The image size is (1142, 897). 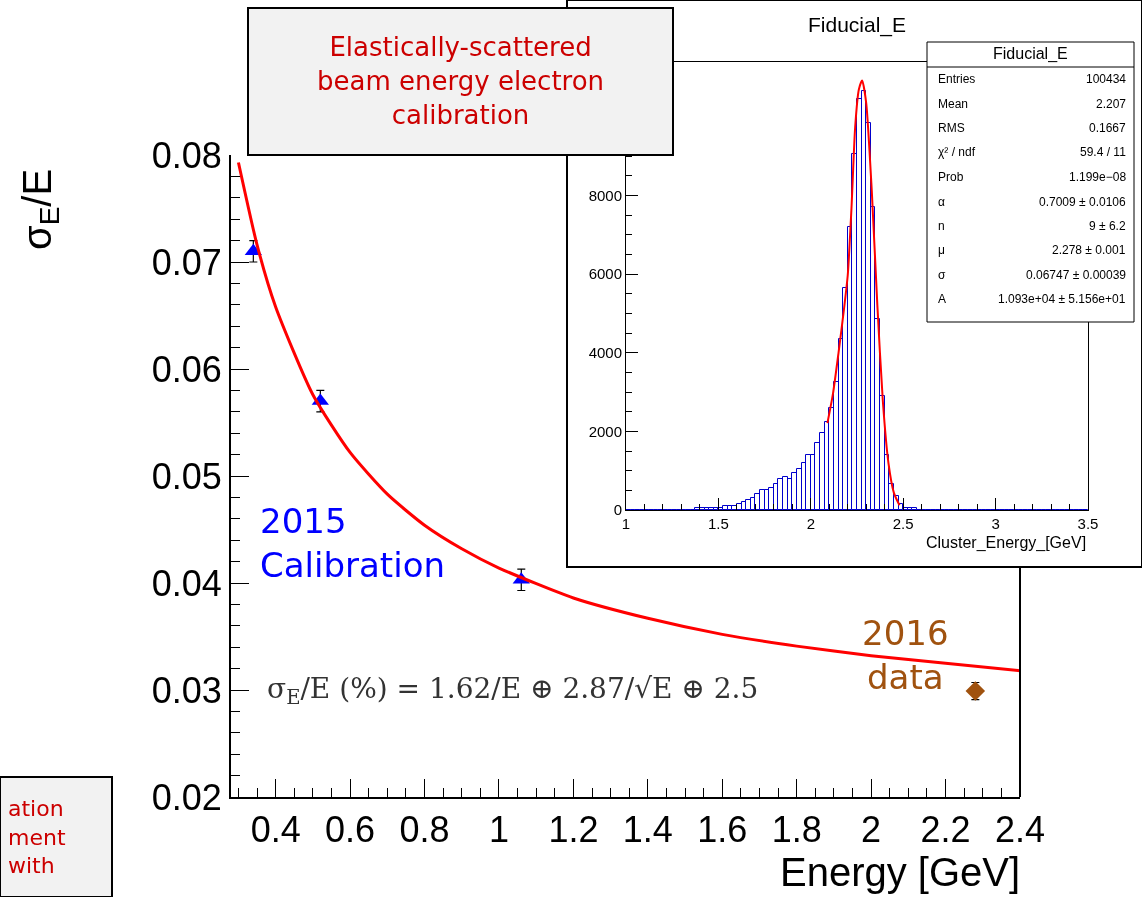 I want to click on x-tick-label: 0.6, so click(x=350, y=830).